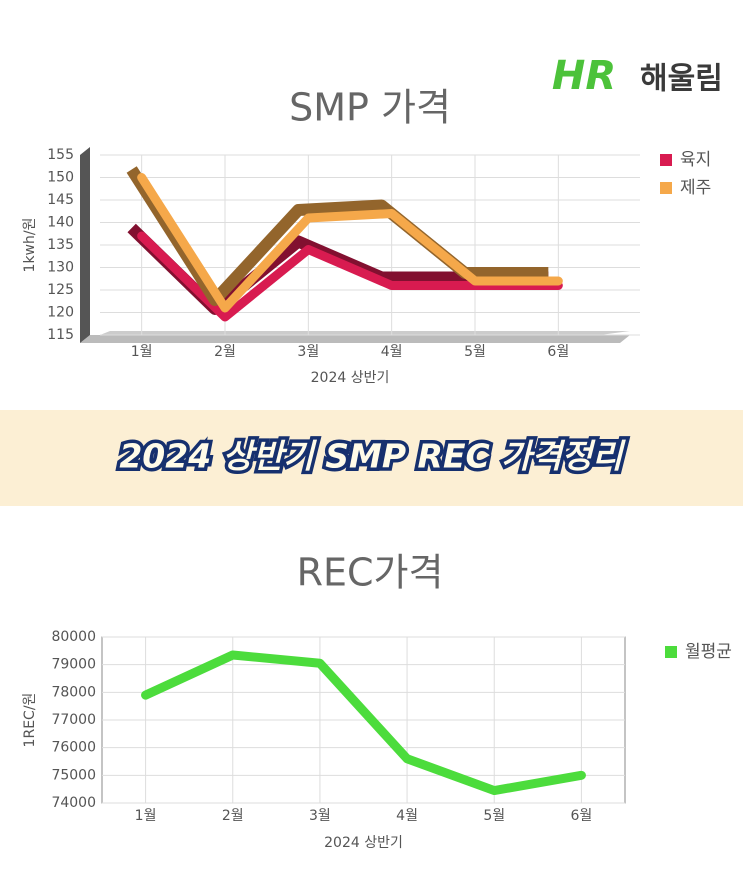 This screenshot has height=870, width=743. What do you see at coordinates (60, 223) in the screenshot?
I see `y-tick-label: 140` at bounding box center [60, 223].